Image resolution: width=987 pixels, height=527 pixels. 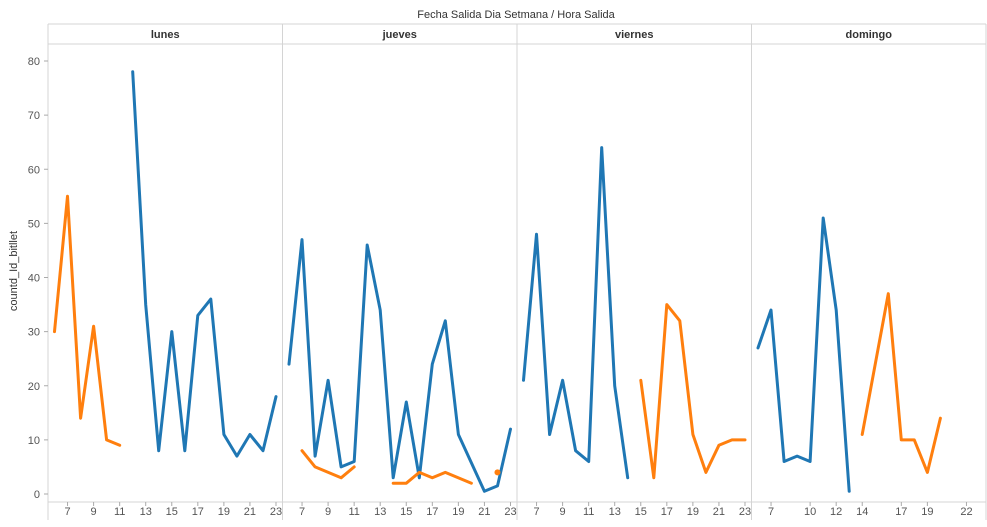 What do you see at coordinates (516, 15) in the screenshot?
I see `chart-title: Fecha Salida Dia Setmana / Hora Salida` at bounding box center [516, 15].